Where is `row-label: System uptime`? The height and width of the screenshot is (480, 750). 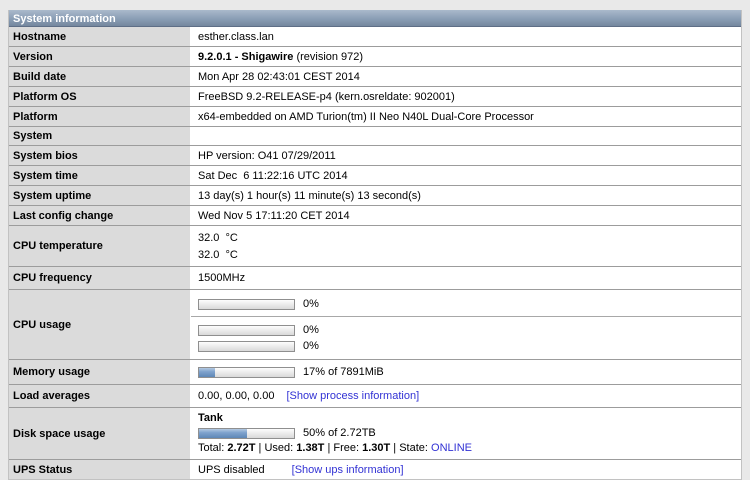 row-label: System uptime is located at coordinates (100, 195).